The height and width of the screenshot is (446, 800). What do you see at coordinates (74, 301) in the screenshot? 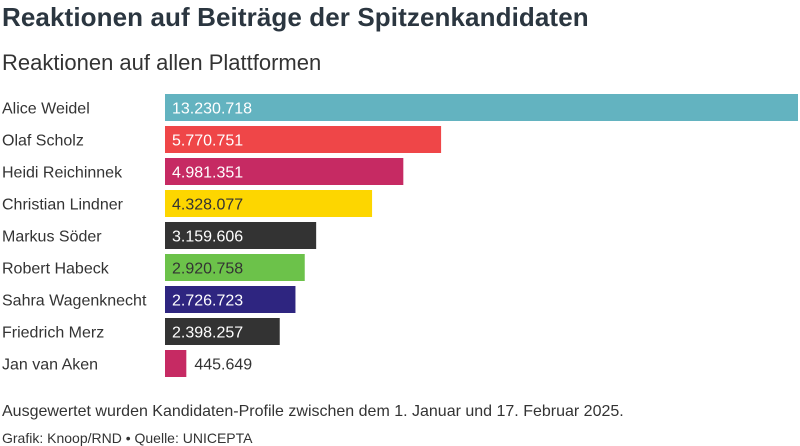
I see `category-label: Sahra Wagenknecht` at bounding box center [74, 301].